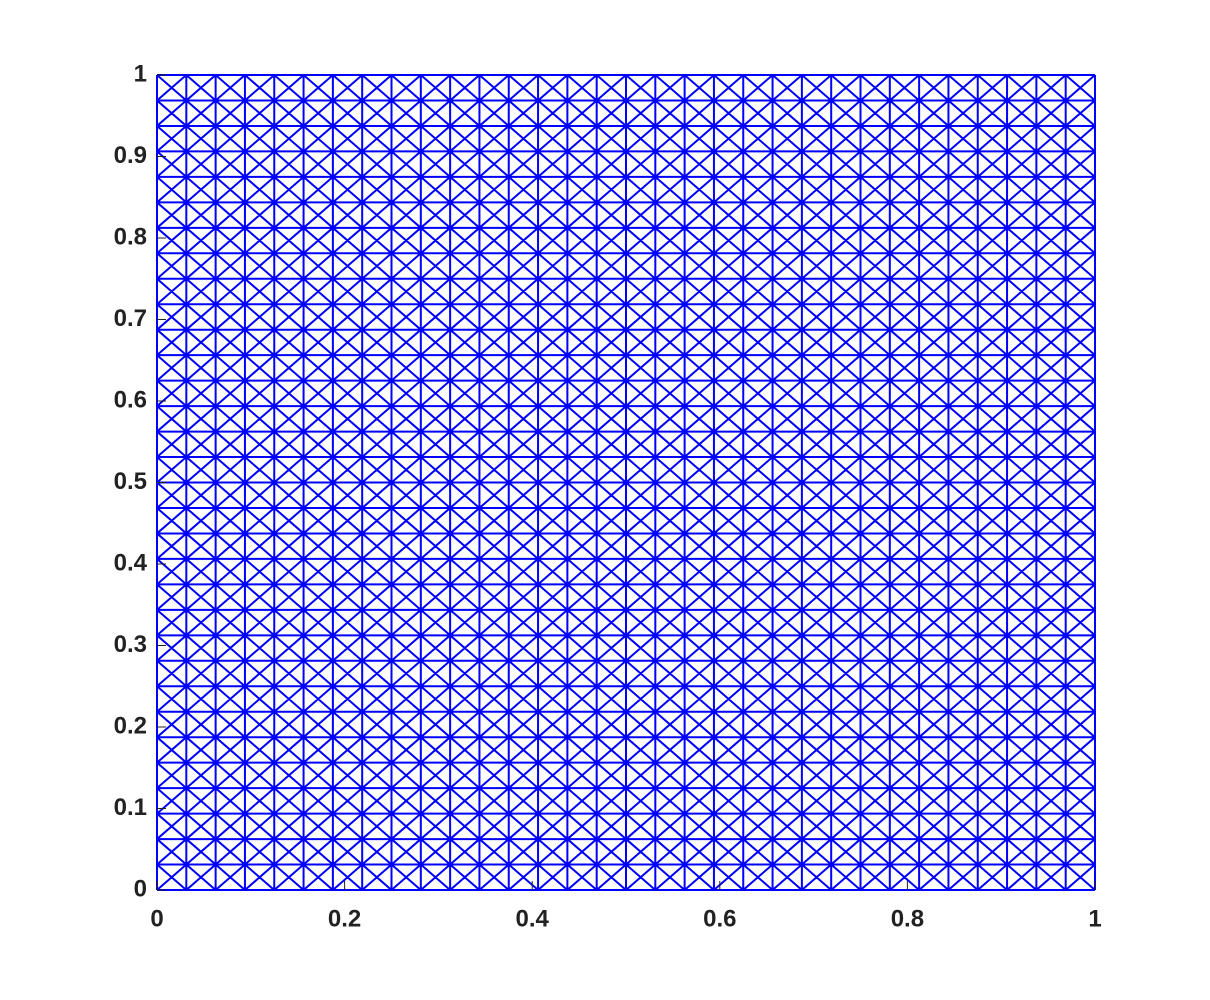  I want to click on x-tick-label: 0.4, so click(533, 918).